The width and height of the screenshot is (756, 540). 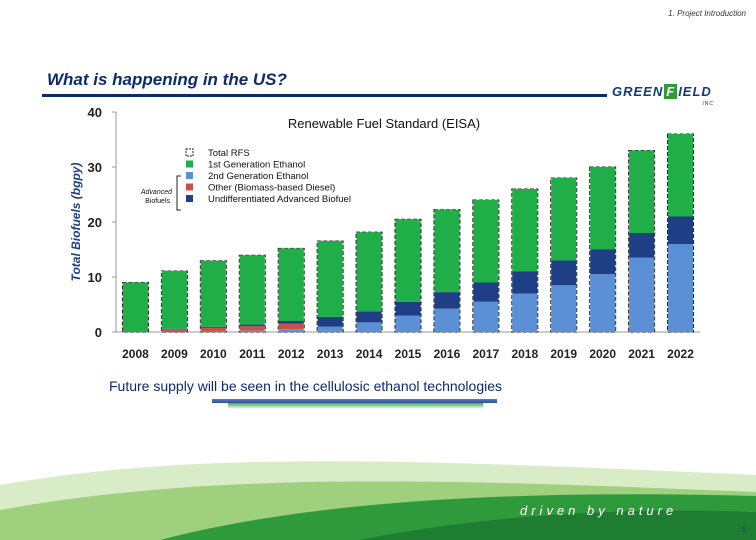 What do you see at coordinates (744, 530) in the screenshot?
I see `page-number: 5` at bounding box center [744, 530].